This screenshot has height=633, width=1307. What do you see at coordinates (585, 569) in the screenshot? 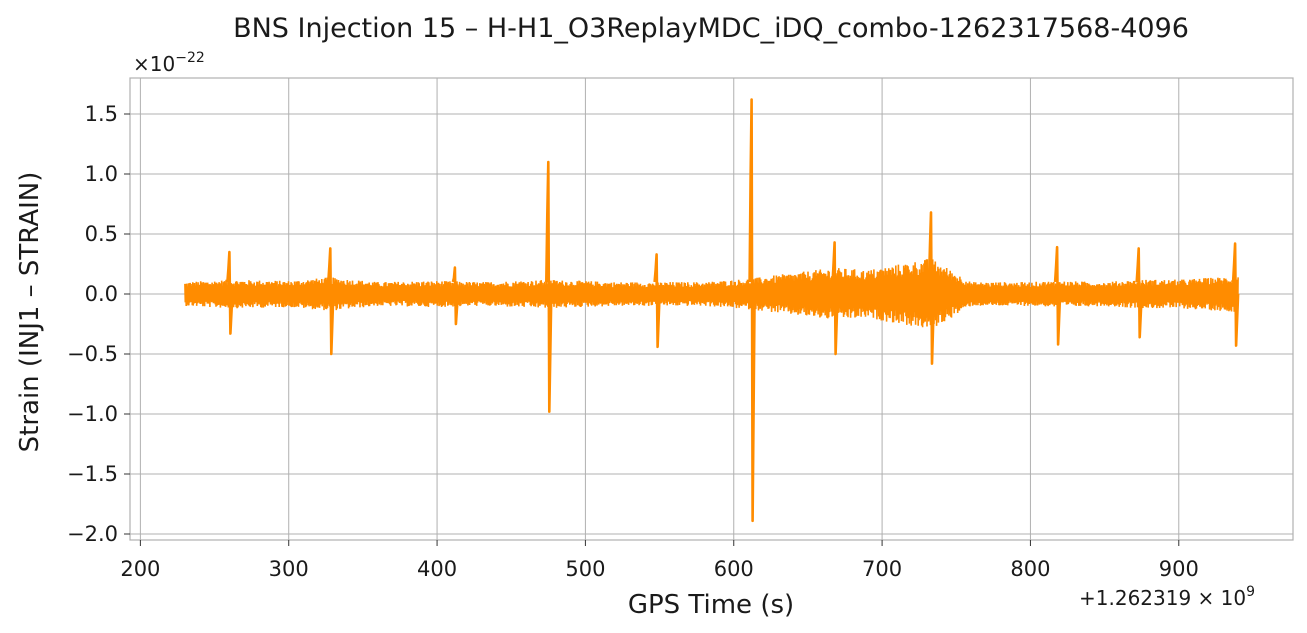
I see `x-tick-label: 500` at bounding box center [585, 569].